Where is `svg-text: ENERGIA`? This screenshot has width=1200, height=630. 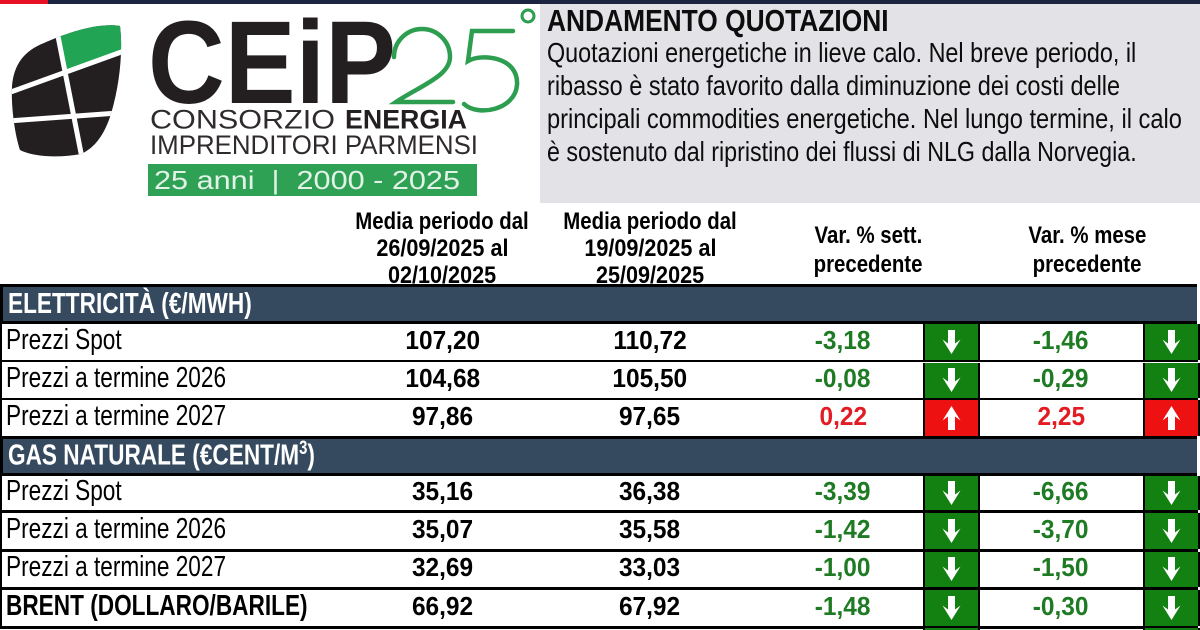
svg-text: ENERGIA is located at coordinates (406, 120).